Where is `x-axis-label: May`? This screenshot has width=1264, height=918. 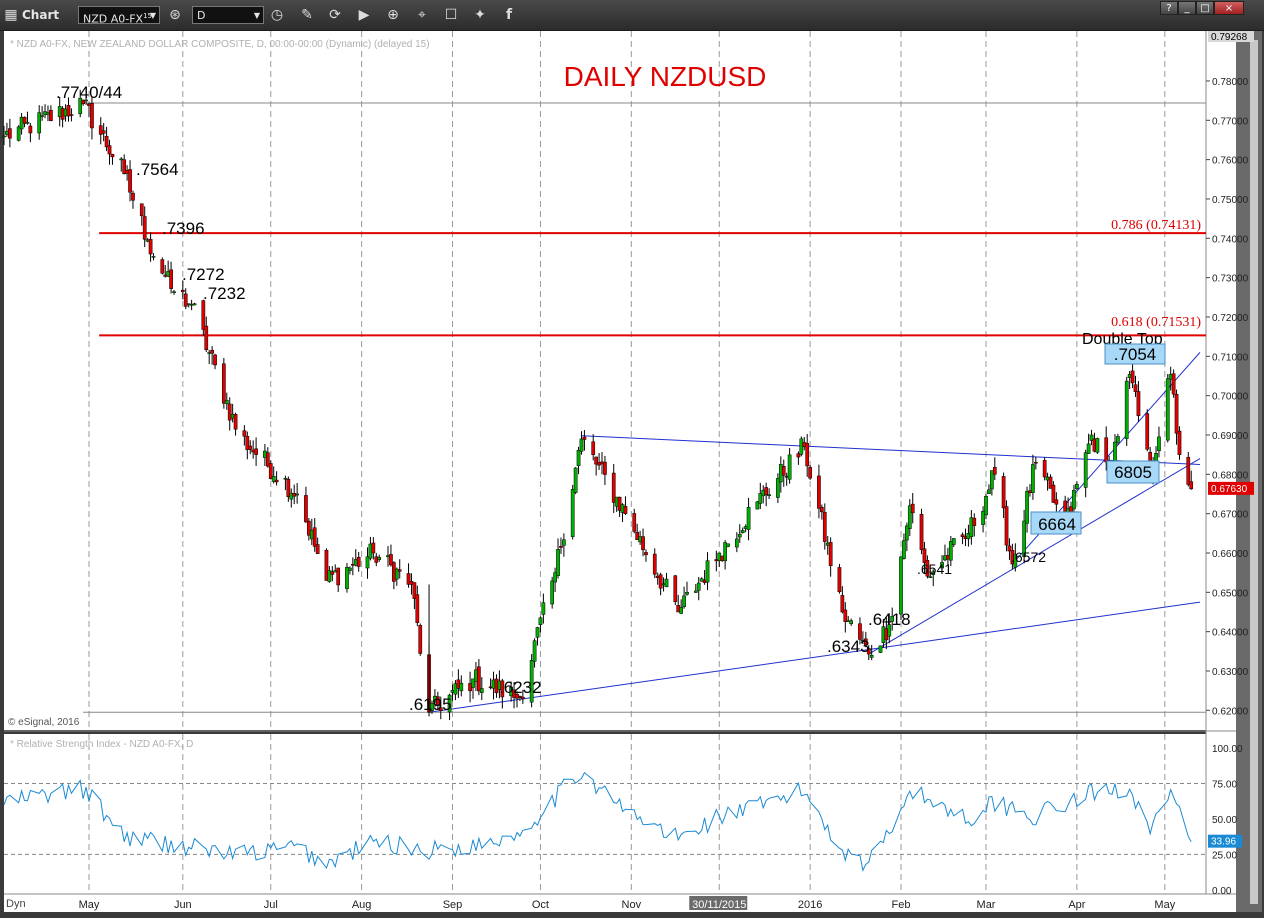
x-axis-label: May is located at coordinates (89, 905).